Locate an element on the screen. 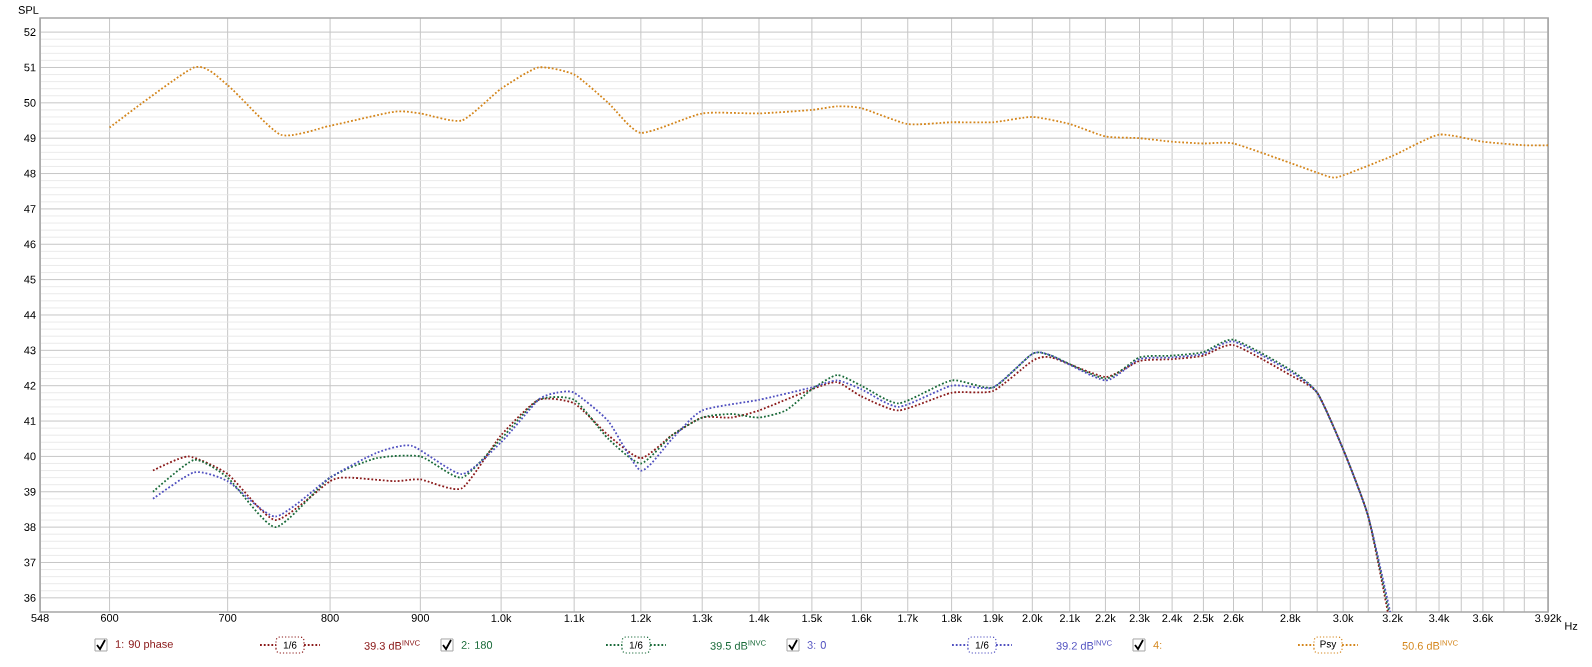 This screenshot has height=667, width=1592. x-tick-label: 3.4k is located at coordinates (1439, 618).